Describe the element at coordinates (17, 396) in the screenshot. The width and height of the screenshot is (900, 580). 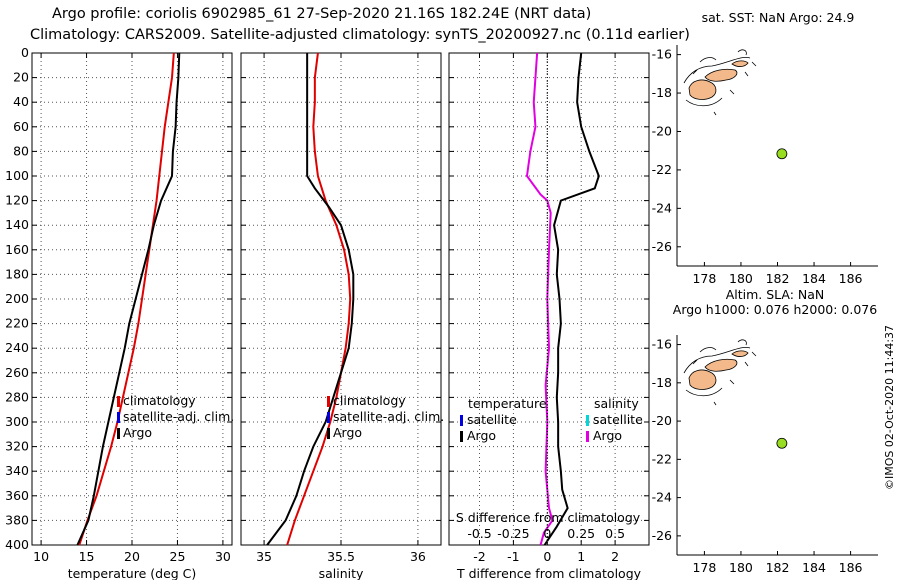
I see `y-tick-label: 280` at that location.